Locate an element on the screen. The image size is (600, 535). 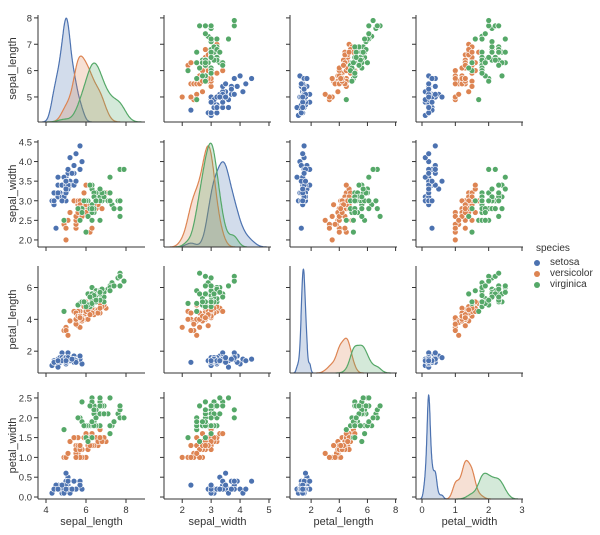
y-tick-label: 0.5 is located at coordinates (25, 478).